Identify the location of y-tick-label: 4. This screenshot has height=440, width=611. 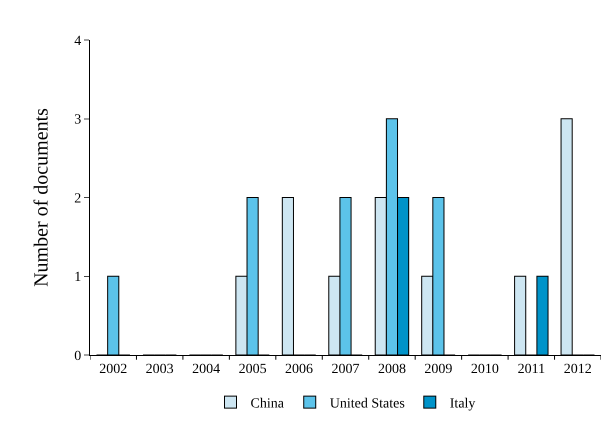
(78, 41).